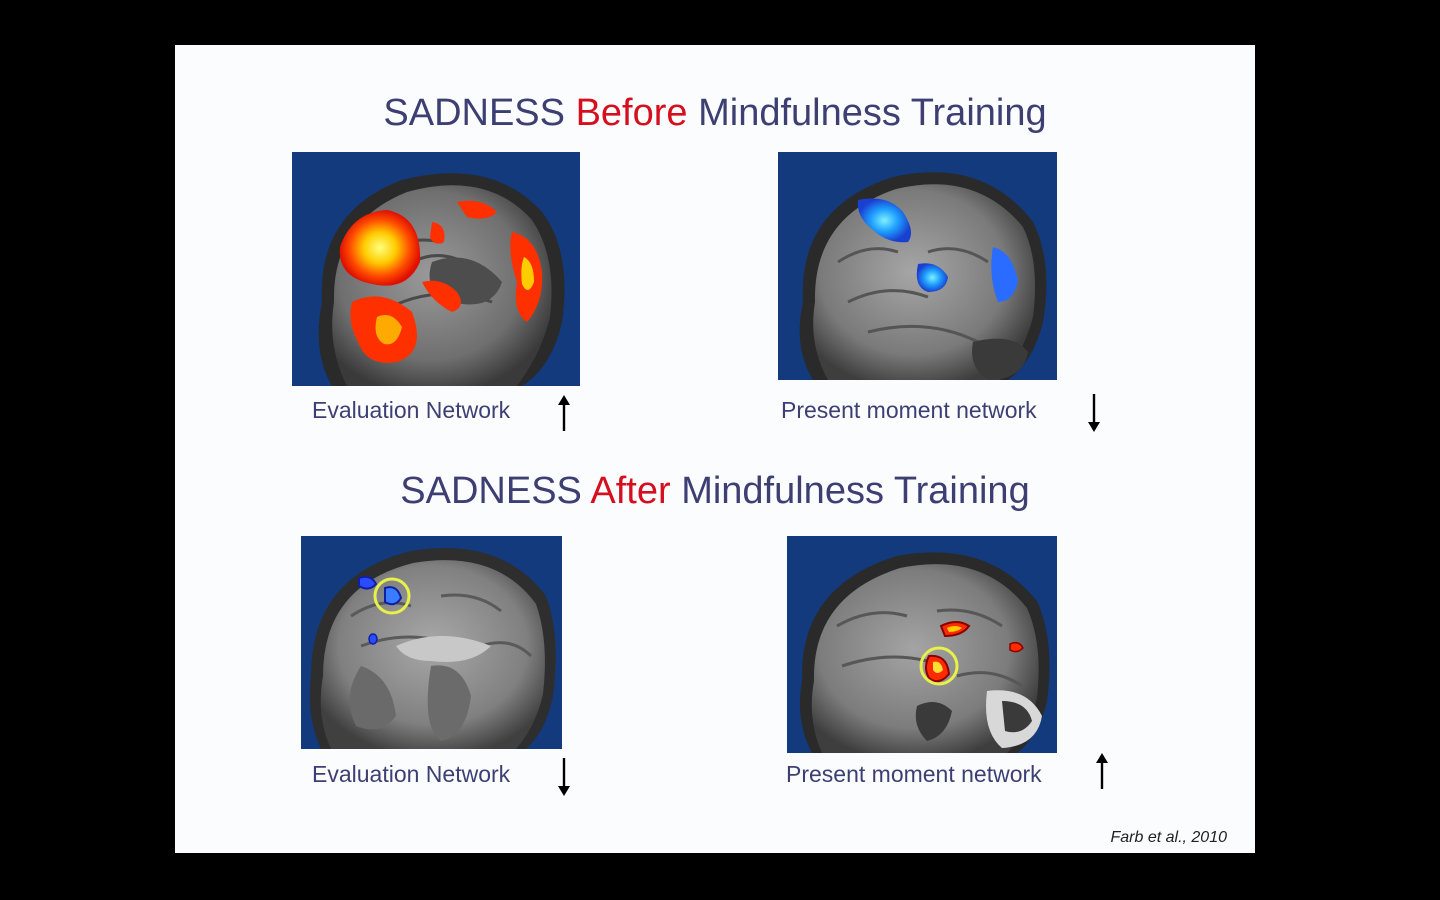 The width and height of the screenshot is (1440, 900). I want to click on title-highlight: After, so click(630, 491).